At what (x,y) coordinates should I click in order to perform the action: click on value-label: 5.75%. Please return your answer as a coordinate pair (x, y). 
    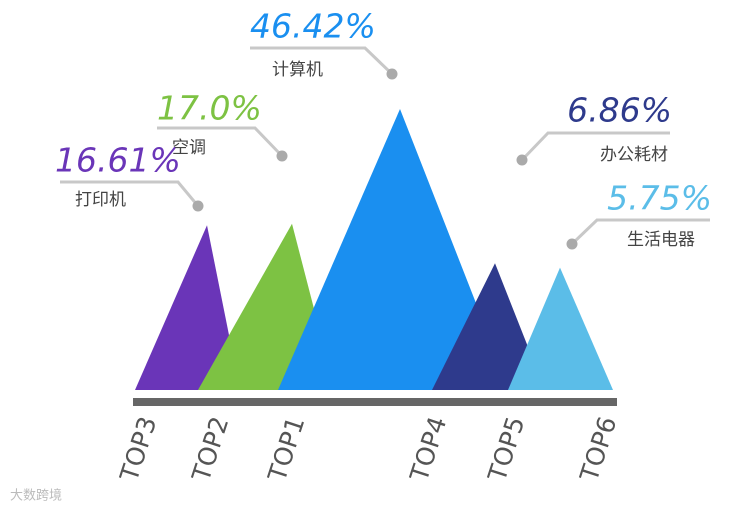
    Looking at the image, I should click on (659, 198).